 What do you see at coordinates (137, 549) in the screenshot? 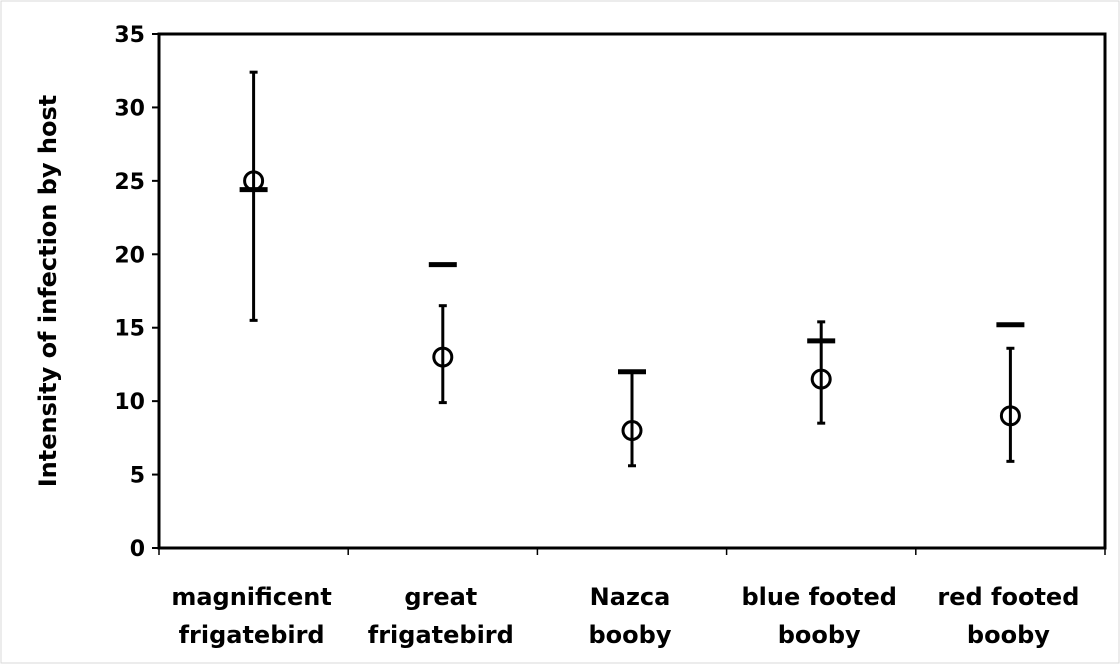
I see `y-tick-label: 0` at bounding box center [137, 549].